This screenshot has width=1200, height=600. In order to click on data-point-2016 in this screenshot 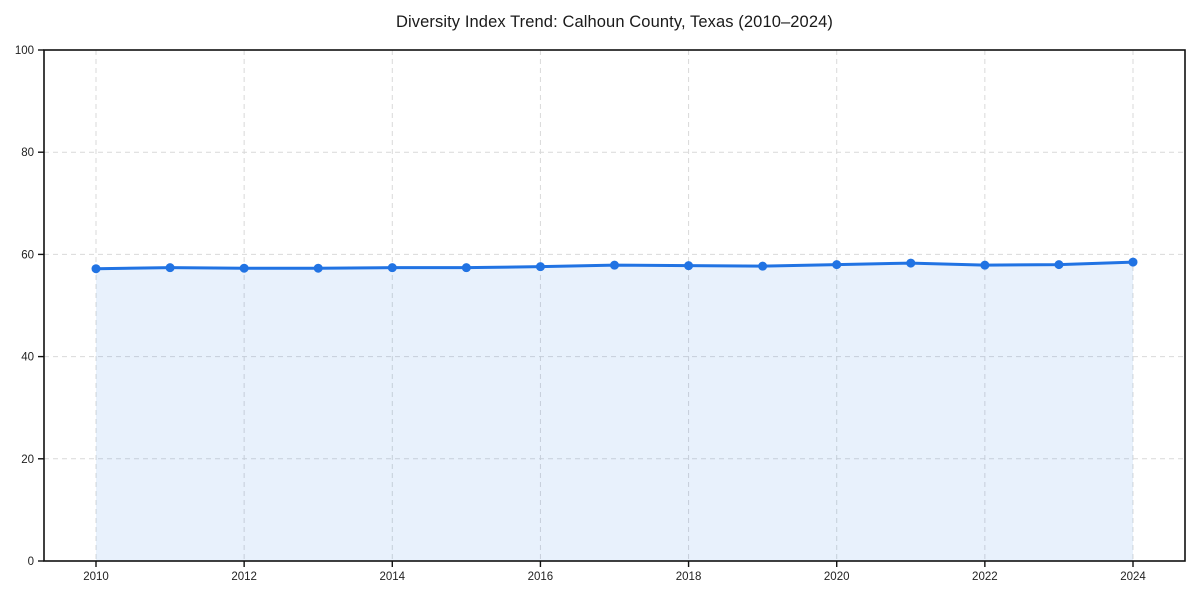, I will do `click(540, 267)`.